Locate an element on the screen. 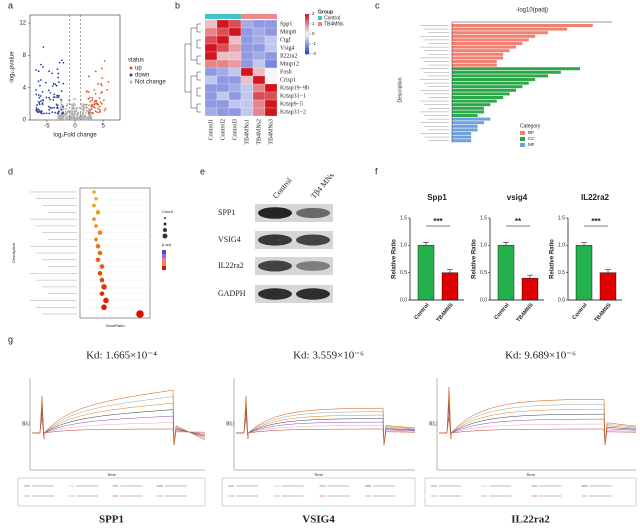  kd-label: Kd: 3.559×10⁻⁶ is located at coordinates (328, 356).